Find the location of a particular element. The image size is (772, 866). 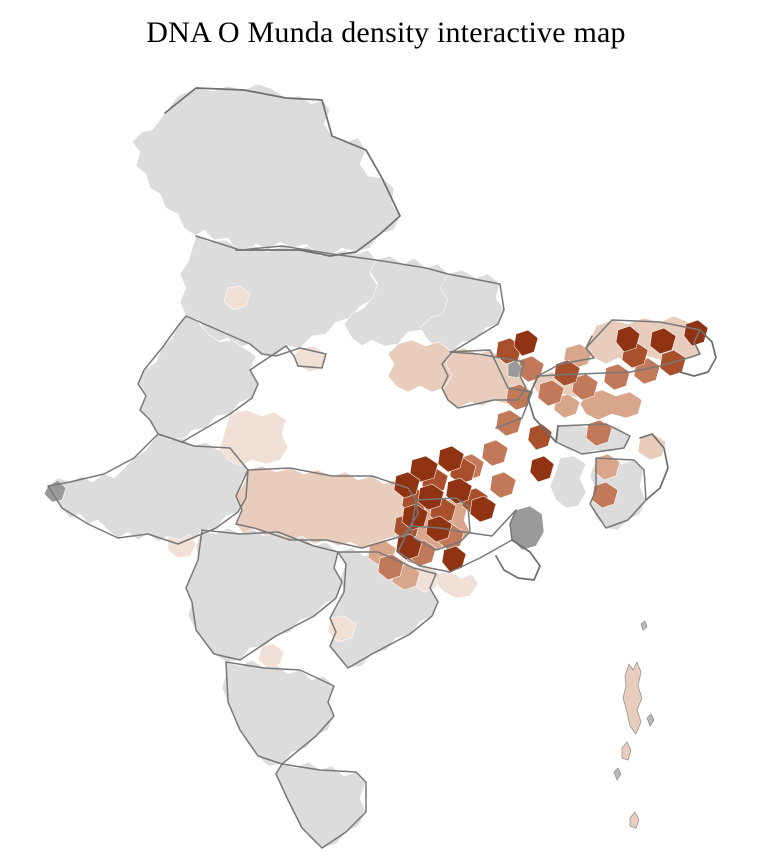

page-title: DNA O Munda density interactive map is located at coordinates (386, 32).